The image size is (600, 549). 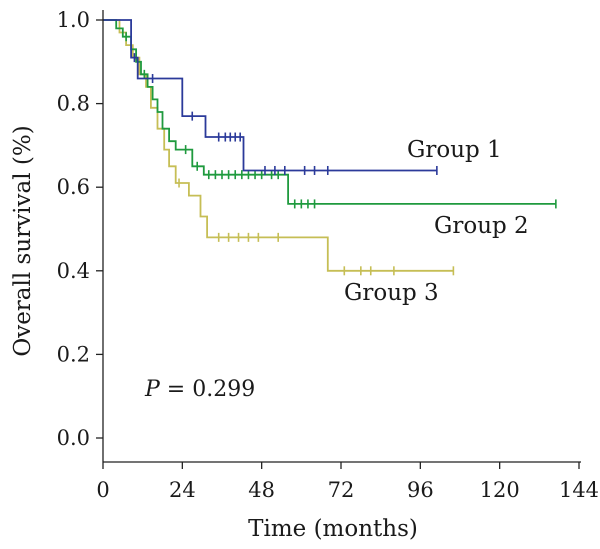 I want to click on y-tick-label: 0.0, so click(x=73, y=438).